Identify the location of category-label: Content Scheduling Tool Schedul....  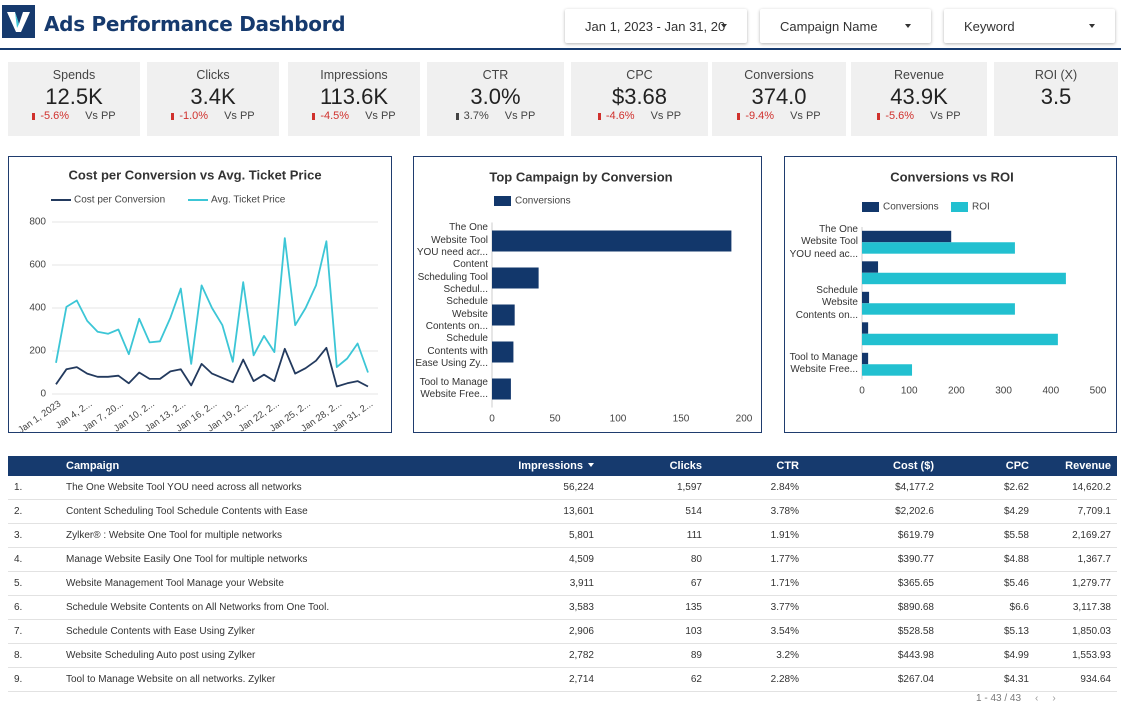
(452, 277).